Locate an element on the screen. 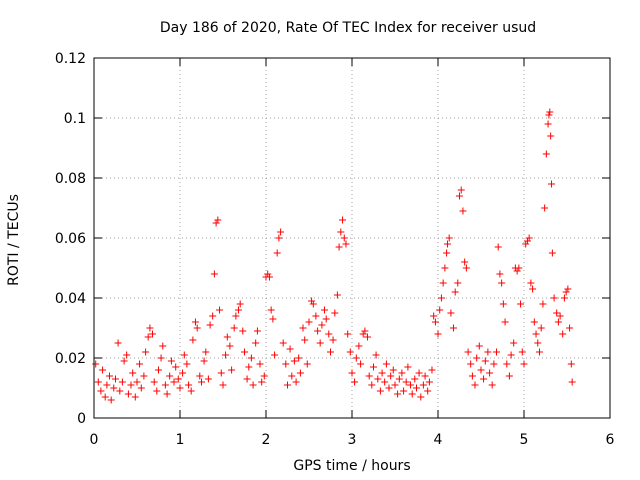 This screenshot has width=640, height=480. x-tick-labels: 0 1 2 3 4 5 6 is located at coordinates (352, 440).